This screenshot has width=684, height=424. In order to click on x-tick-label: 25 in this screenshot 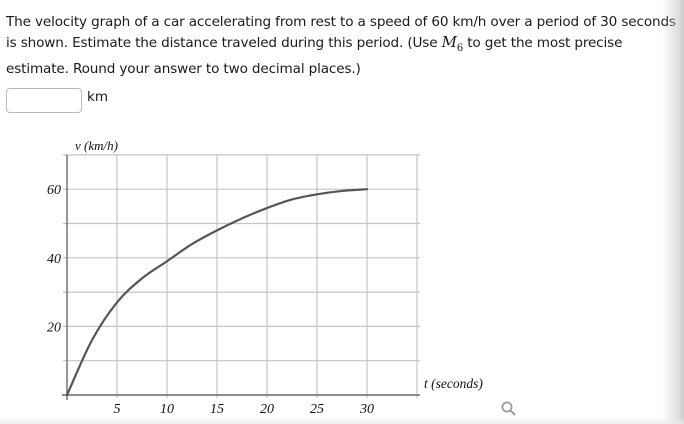, I will do `click(317, 409)`.